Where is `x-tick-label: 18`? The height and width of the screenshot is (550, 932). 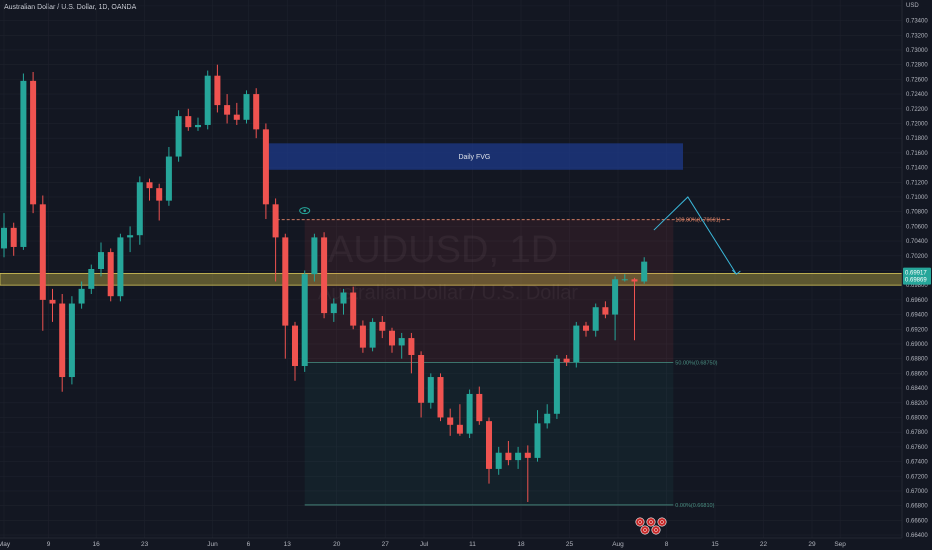 x-tick-label: 18 is located at coordinates (521, 544).